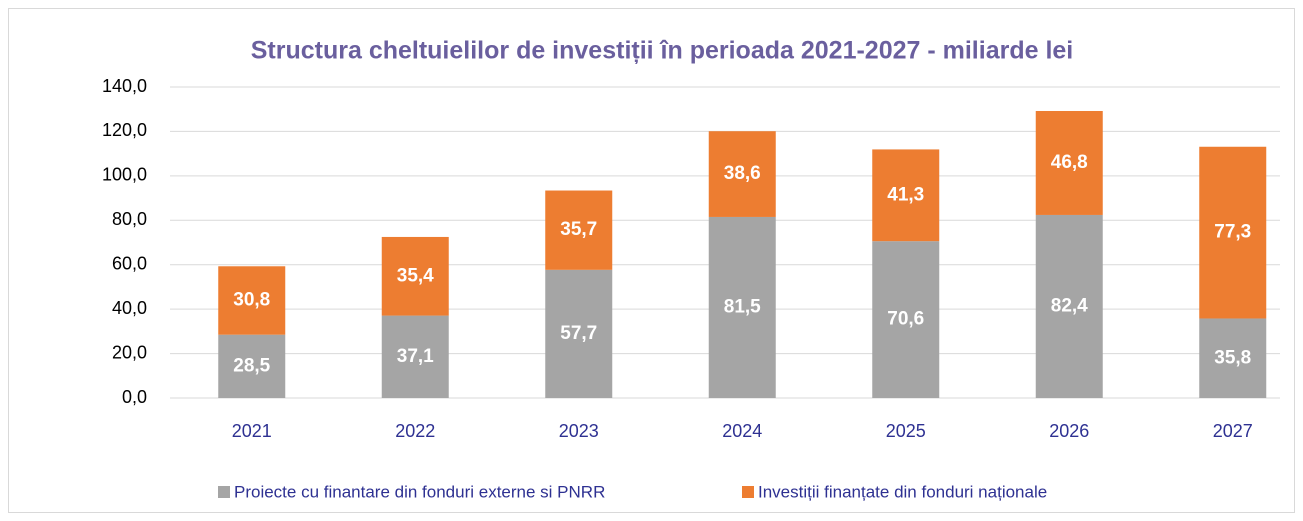 The width and height of the screenshot is (1303, 521). Describe the element at coordinates (124, 86) in the screenshot. I see `y-tick-label: 140,0` at that location.